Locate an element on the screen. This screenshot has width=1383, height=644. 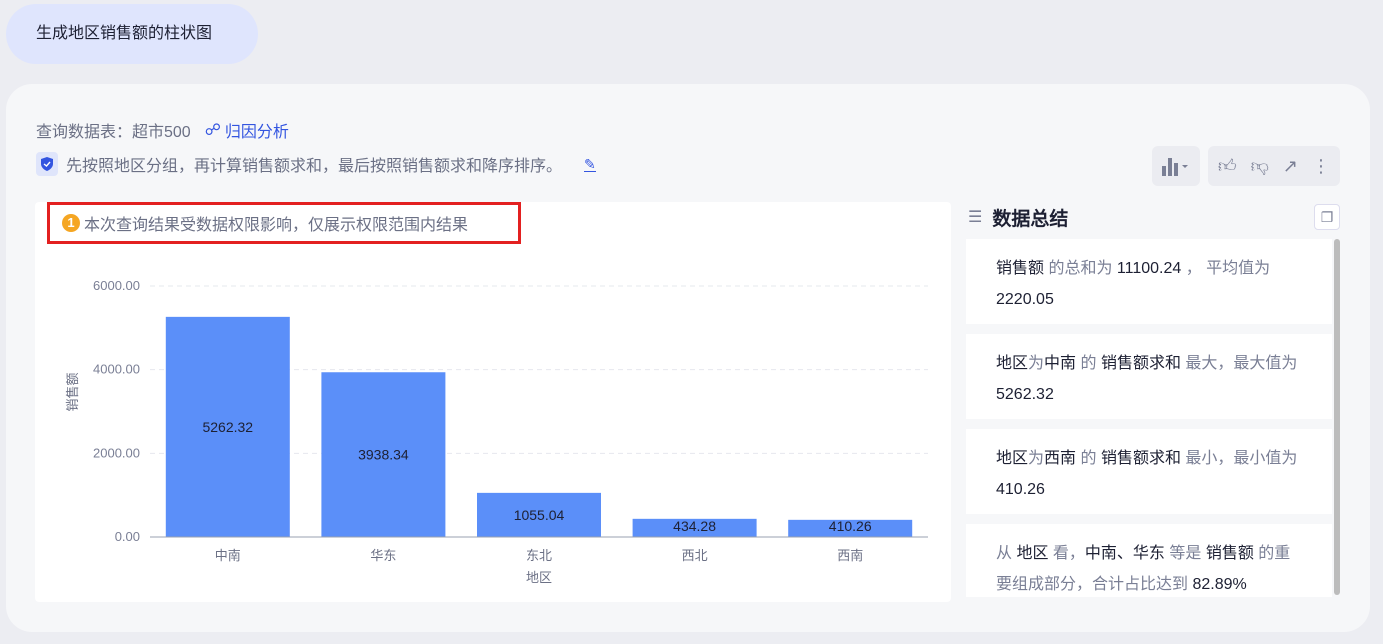
y-axis-label: 销售额 is located at coordinates (72, 391).